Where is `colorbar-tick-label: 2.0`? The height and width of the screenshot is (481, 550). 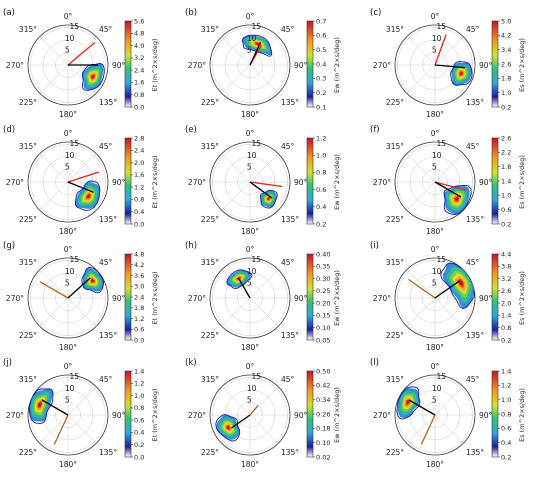 colorbar-tick-label: 2.0 is located at coordinates (139, 163).